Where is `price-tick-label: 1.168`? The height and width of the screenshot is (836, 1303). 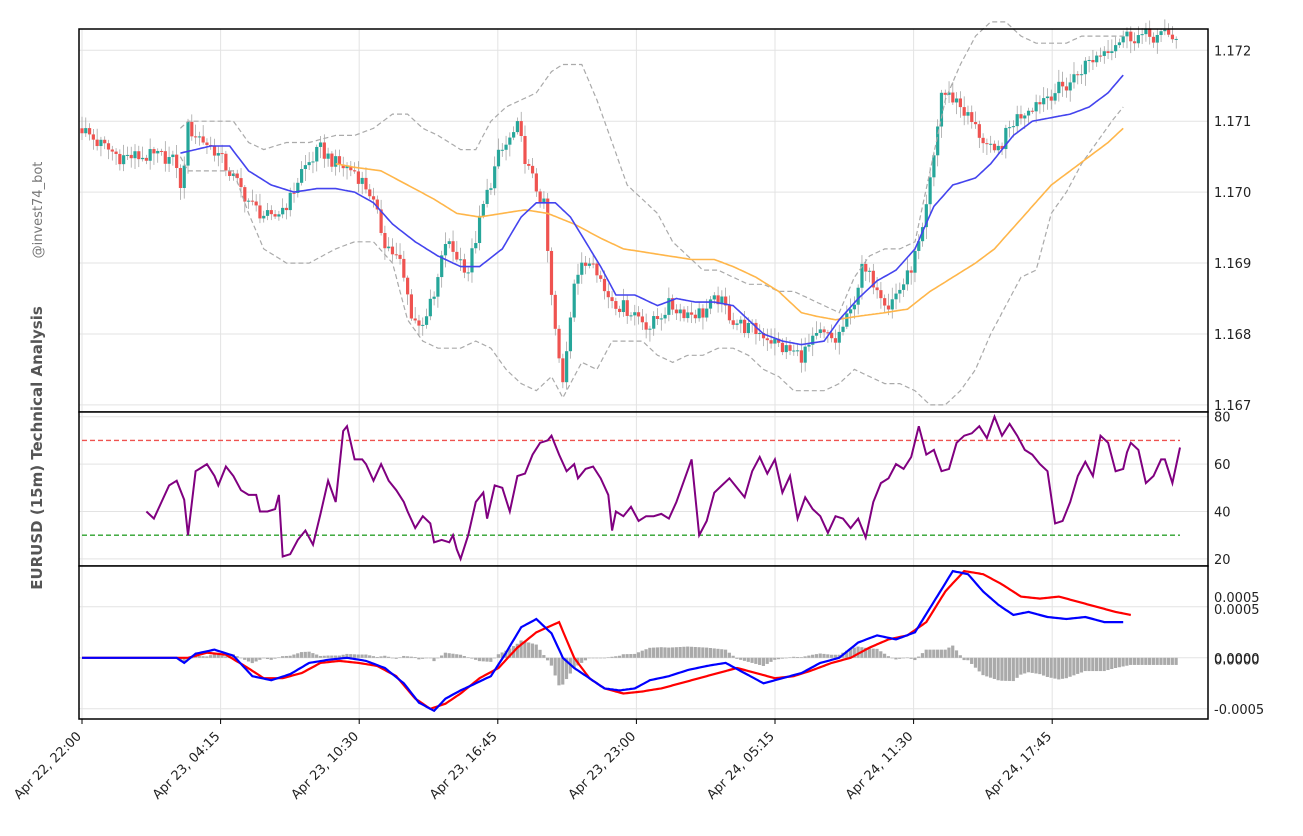 price-tick-label: 1.168 is located at coordinates (1232, 335).